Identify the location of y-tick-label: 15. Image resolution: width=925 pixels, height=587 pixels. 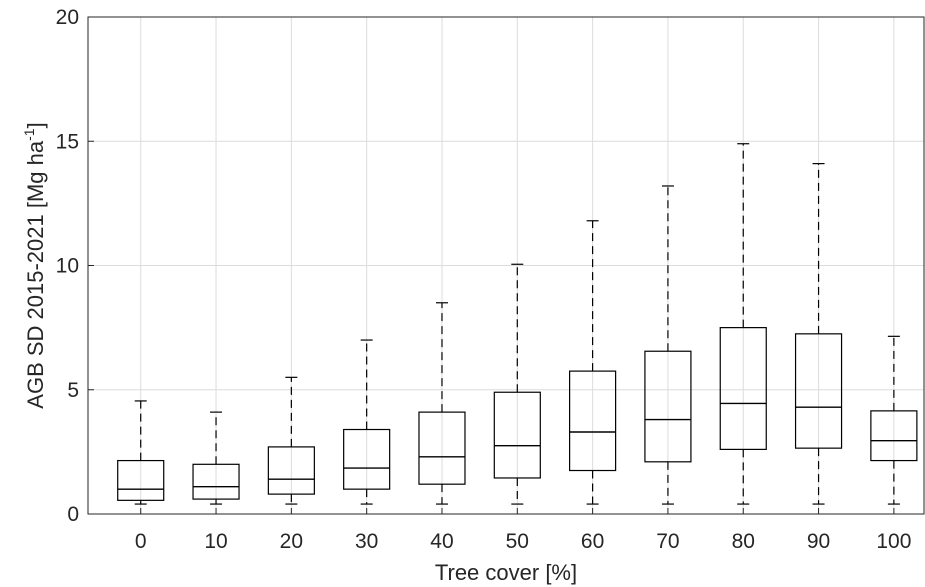
(67, 141).